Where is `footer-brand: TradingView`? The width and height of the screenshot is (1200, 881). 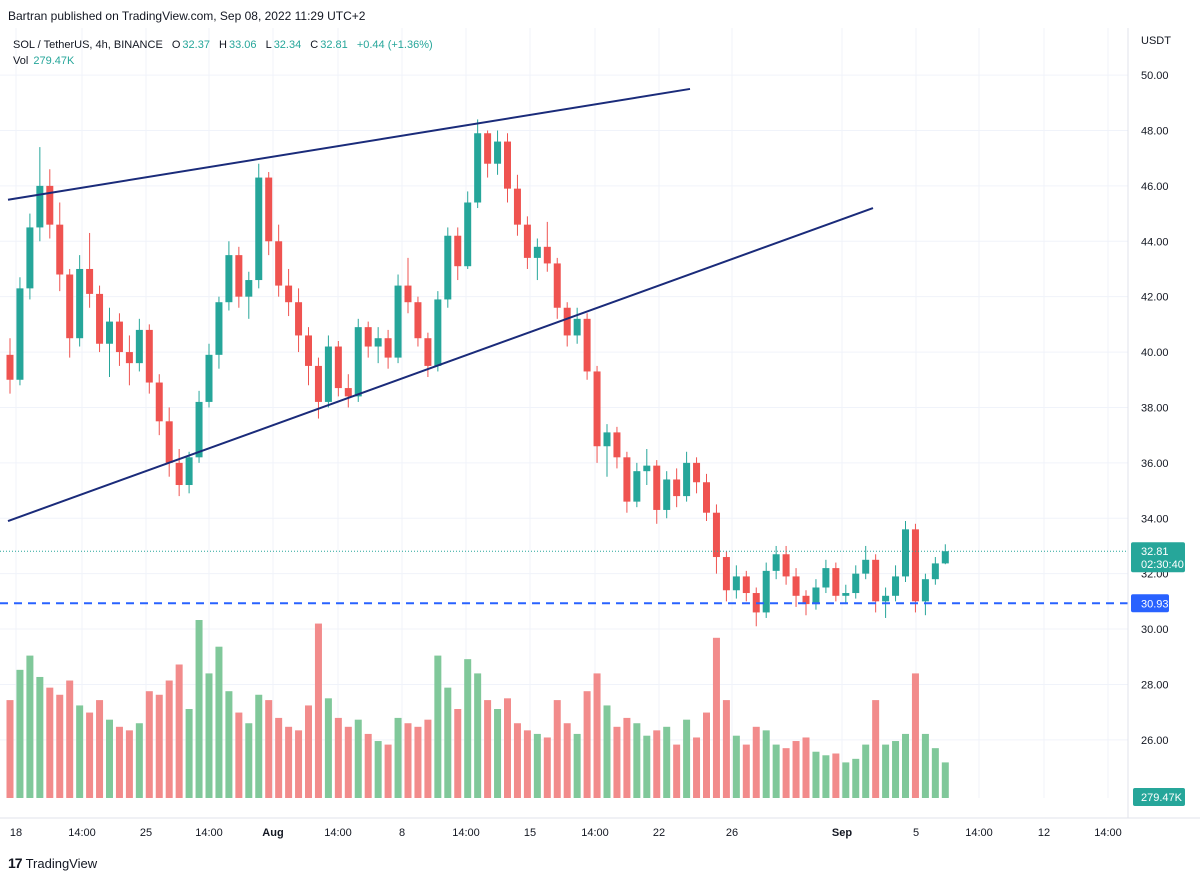
footer-brand: TradingView is located at coordinates (61, 863).